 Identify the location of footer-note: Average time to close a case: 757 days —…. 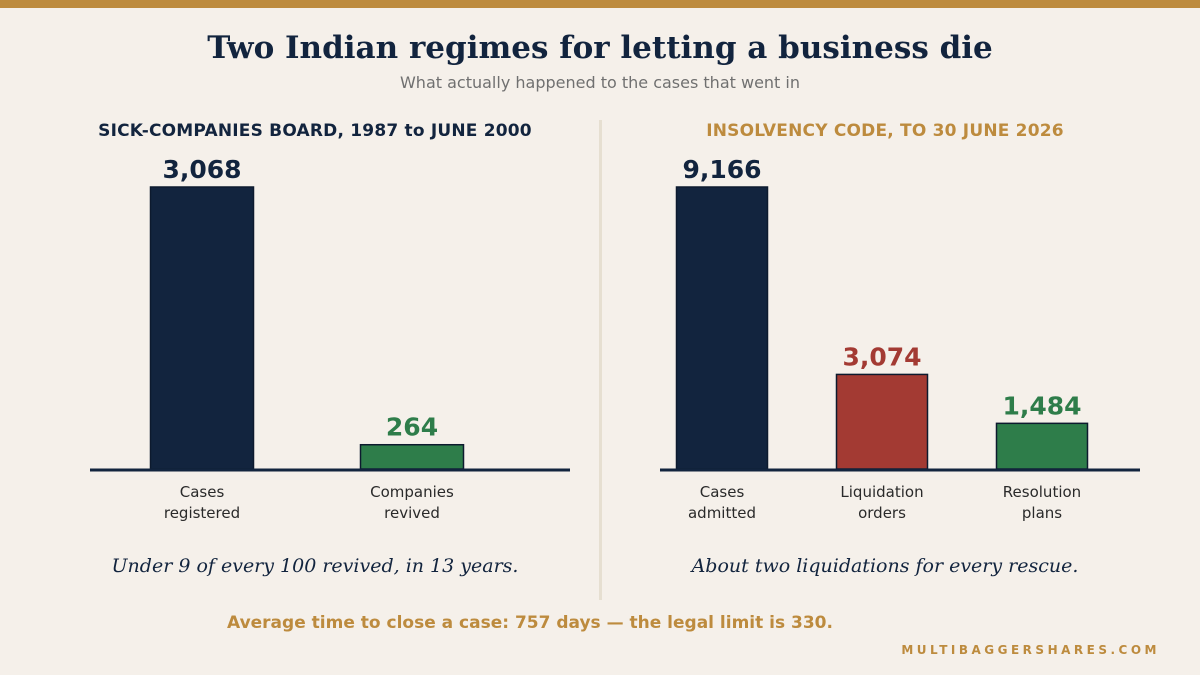
(530, 623).